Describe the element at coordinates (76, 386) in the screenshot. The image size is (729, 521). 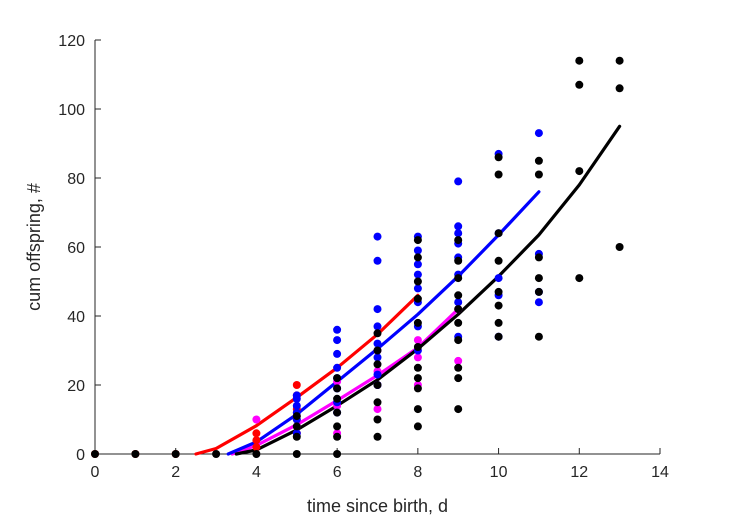
I see `y-tick-label: 20` at that location.